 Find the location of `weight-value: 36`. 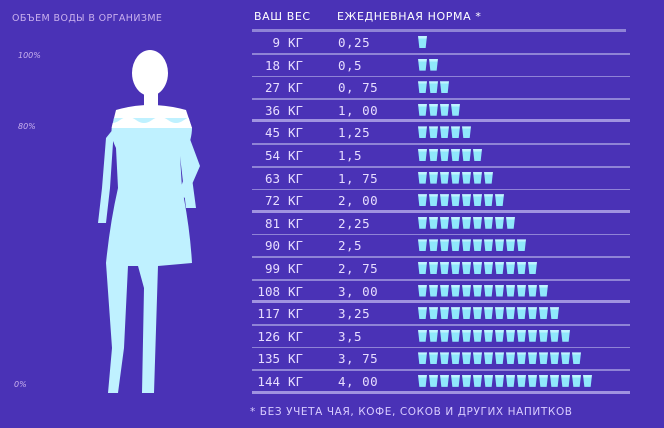

weight-value: 36 is located at coordinates (272, 110).